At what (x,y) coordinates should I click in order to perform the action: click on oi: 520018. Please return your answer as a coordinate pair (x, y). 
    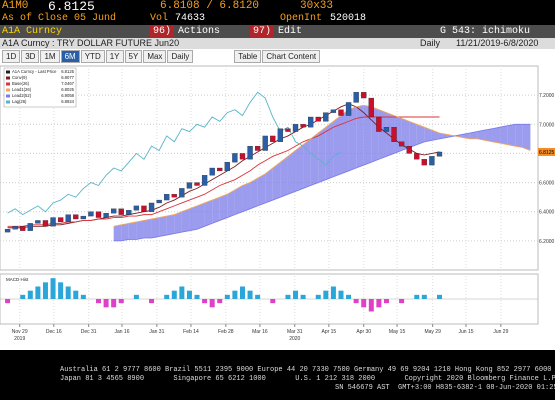
    Looking at the image, I should click on (348, 18).